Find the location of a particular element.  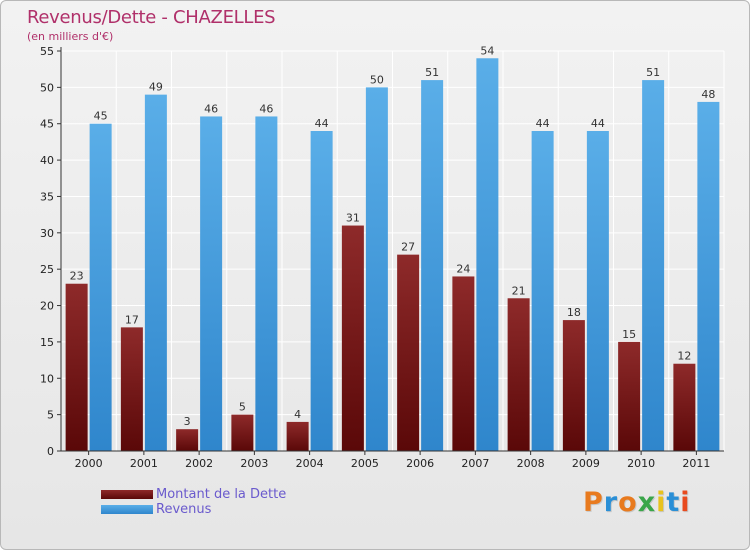

data-label-dette-2009: 18 is located at coordinates (574, 312).